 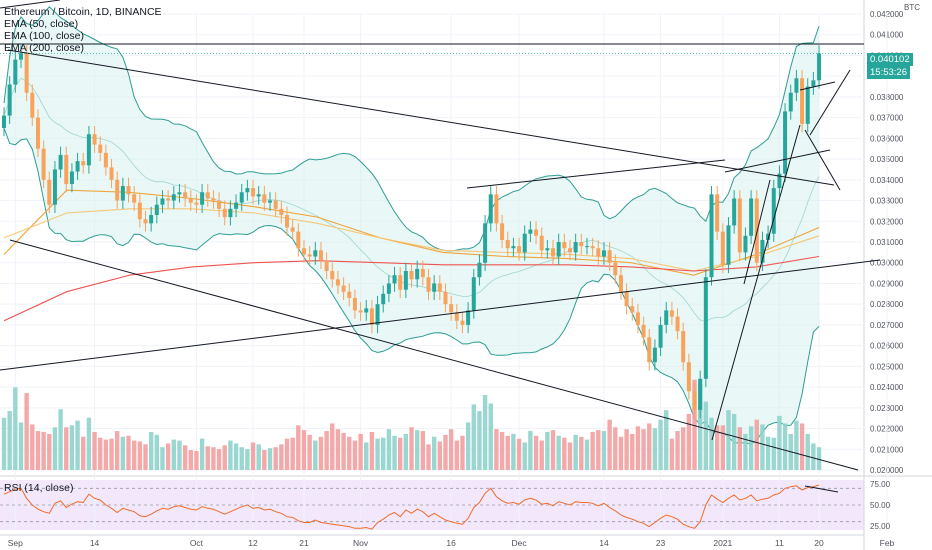 What do you see at coordinates (44, 48) in the screenshot?
I see `legend-item-ema-200: EMA (200, close)` at bounding box center [44, 48].